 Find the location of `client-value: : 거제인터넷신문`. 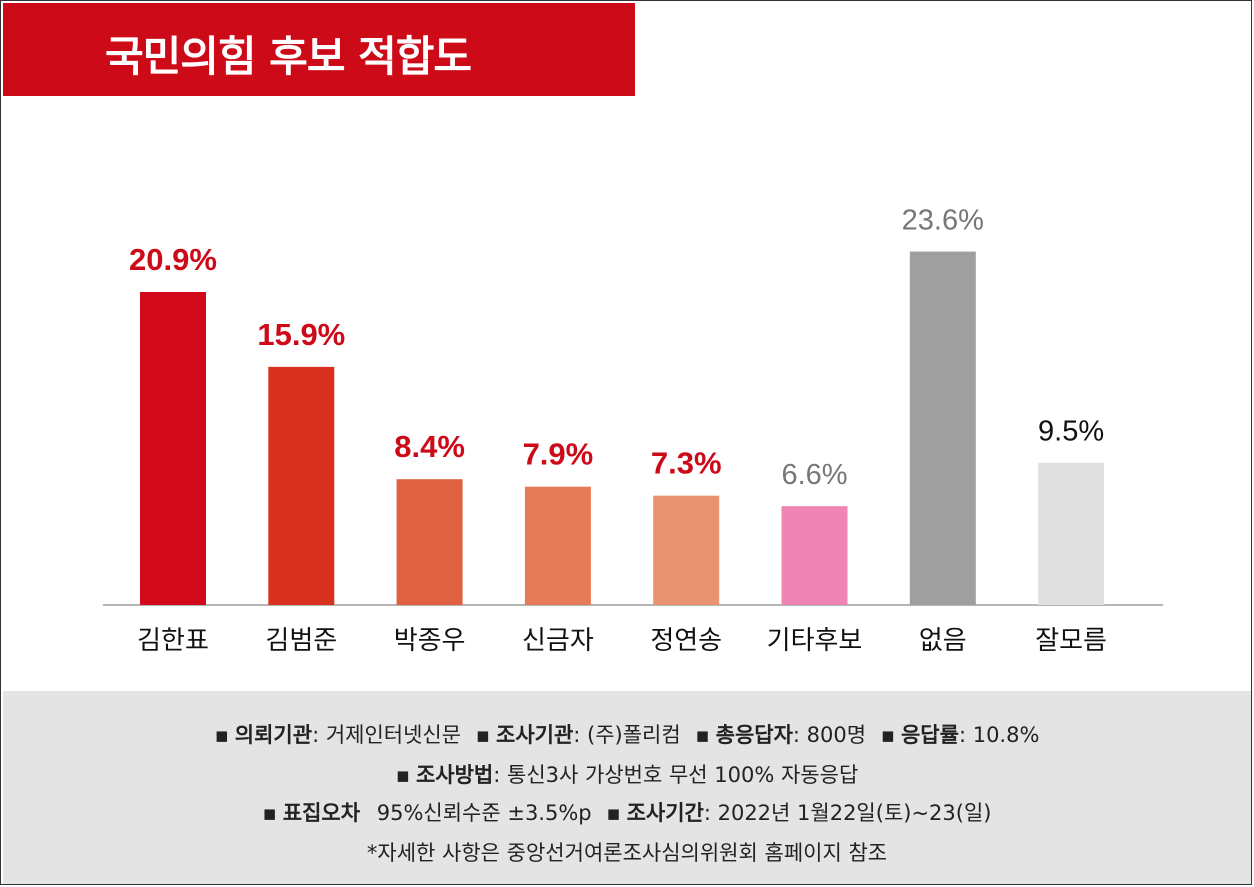

client-value: : 거제인터넷신문 is located at coordinates (387, 735).